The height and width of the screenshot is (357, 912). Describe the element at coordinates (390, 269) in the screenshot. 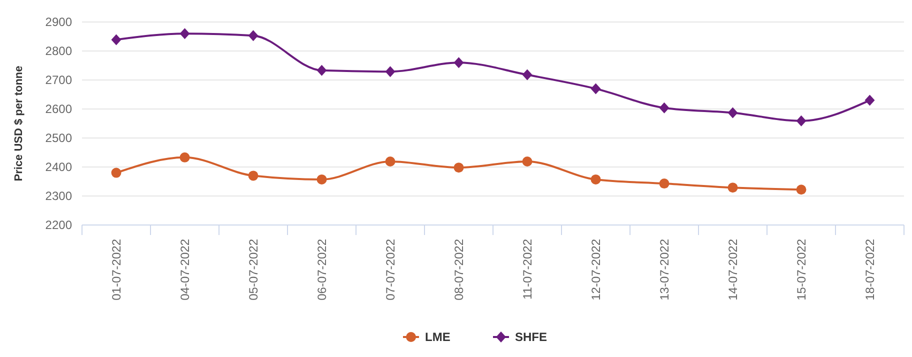

I see `x-tick-label: 07-07-2022` at that location.